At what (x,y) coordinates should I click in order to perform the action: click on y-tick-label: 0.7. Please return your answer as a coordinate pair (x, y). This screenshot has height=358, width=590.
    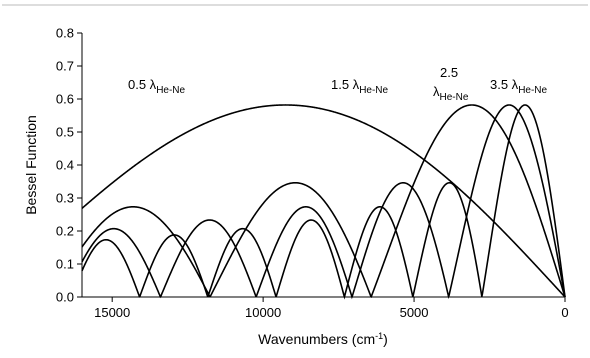
    Looking at the image, I should click on (65, 66).